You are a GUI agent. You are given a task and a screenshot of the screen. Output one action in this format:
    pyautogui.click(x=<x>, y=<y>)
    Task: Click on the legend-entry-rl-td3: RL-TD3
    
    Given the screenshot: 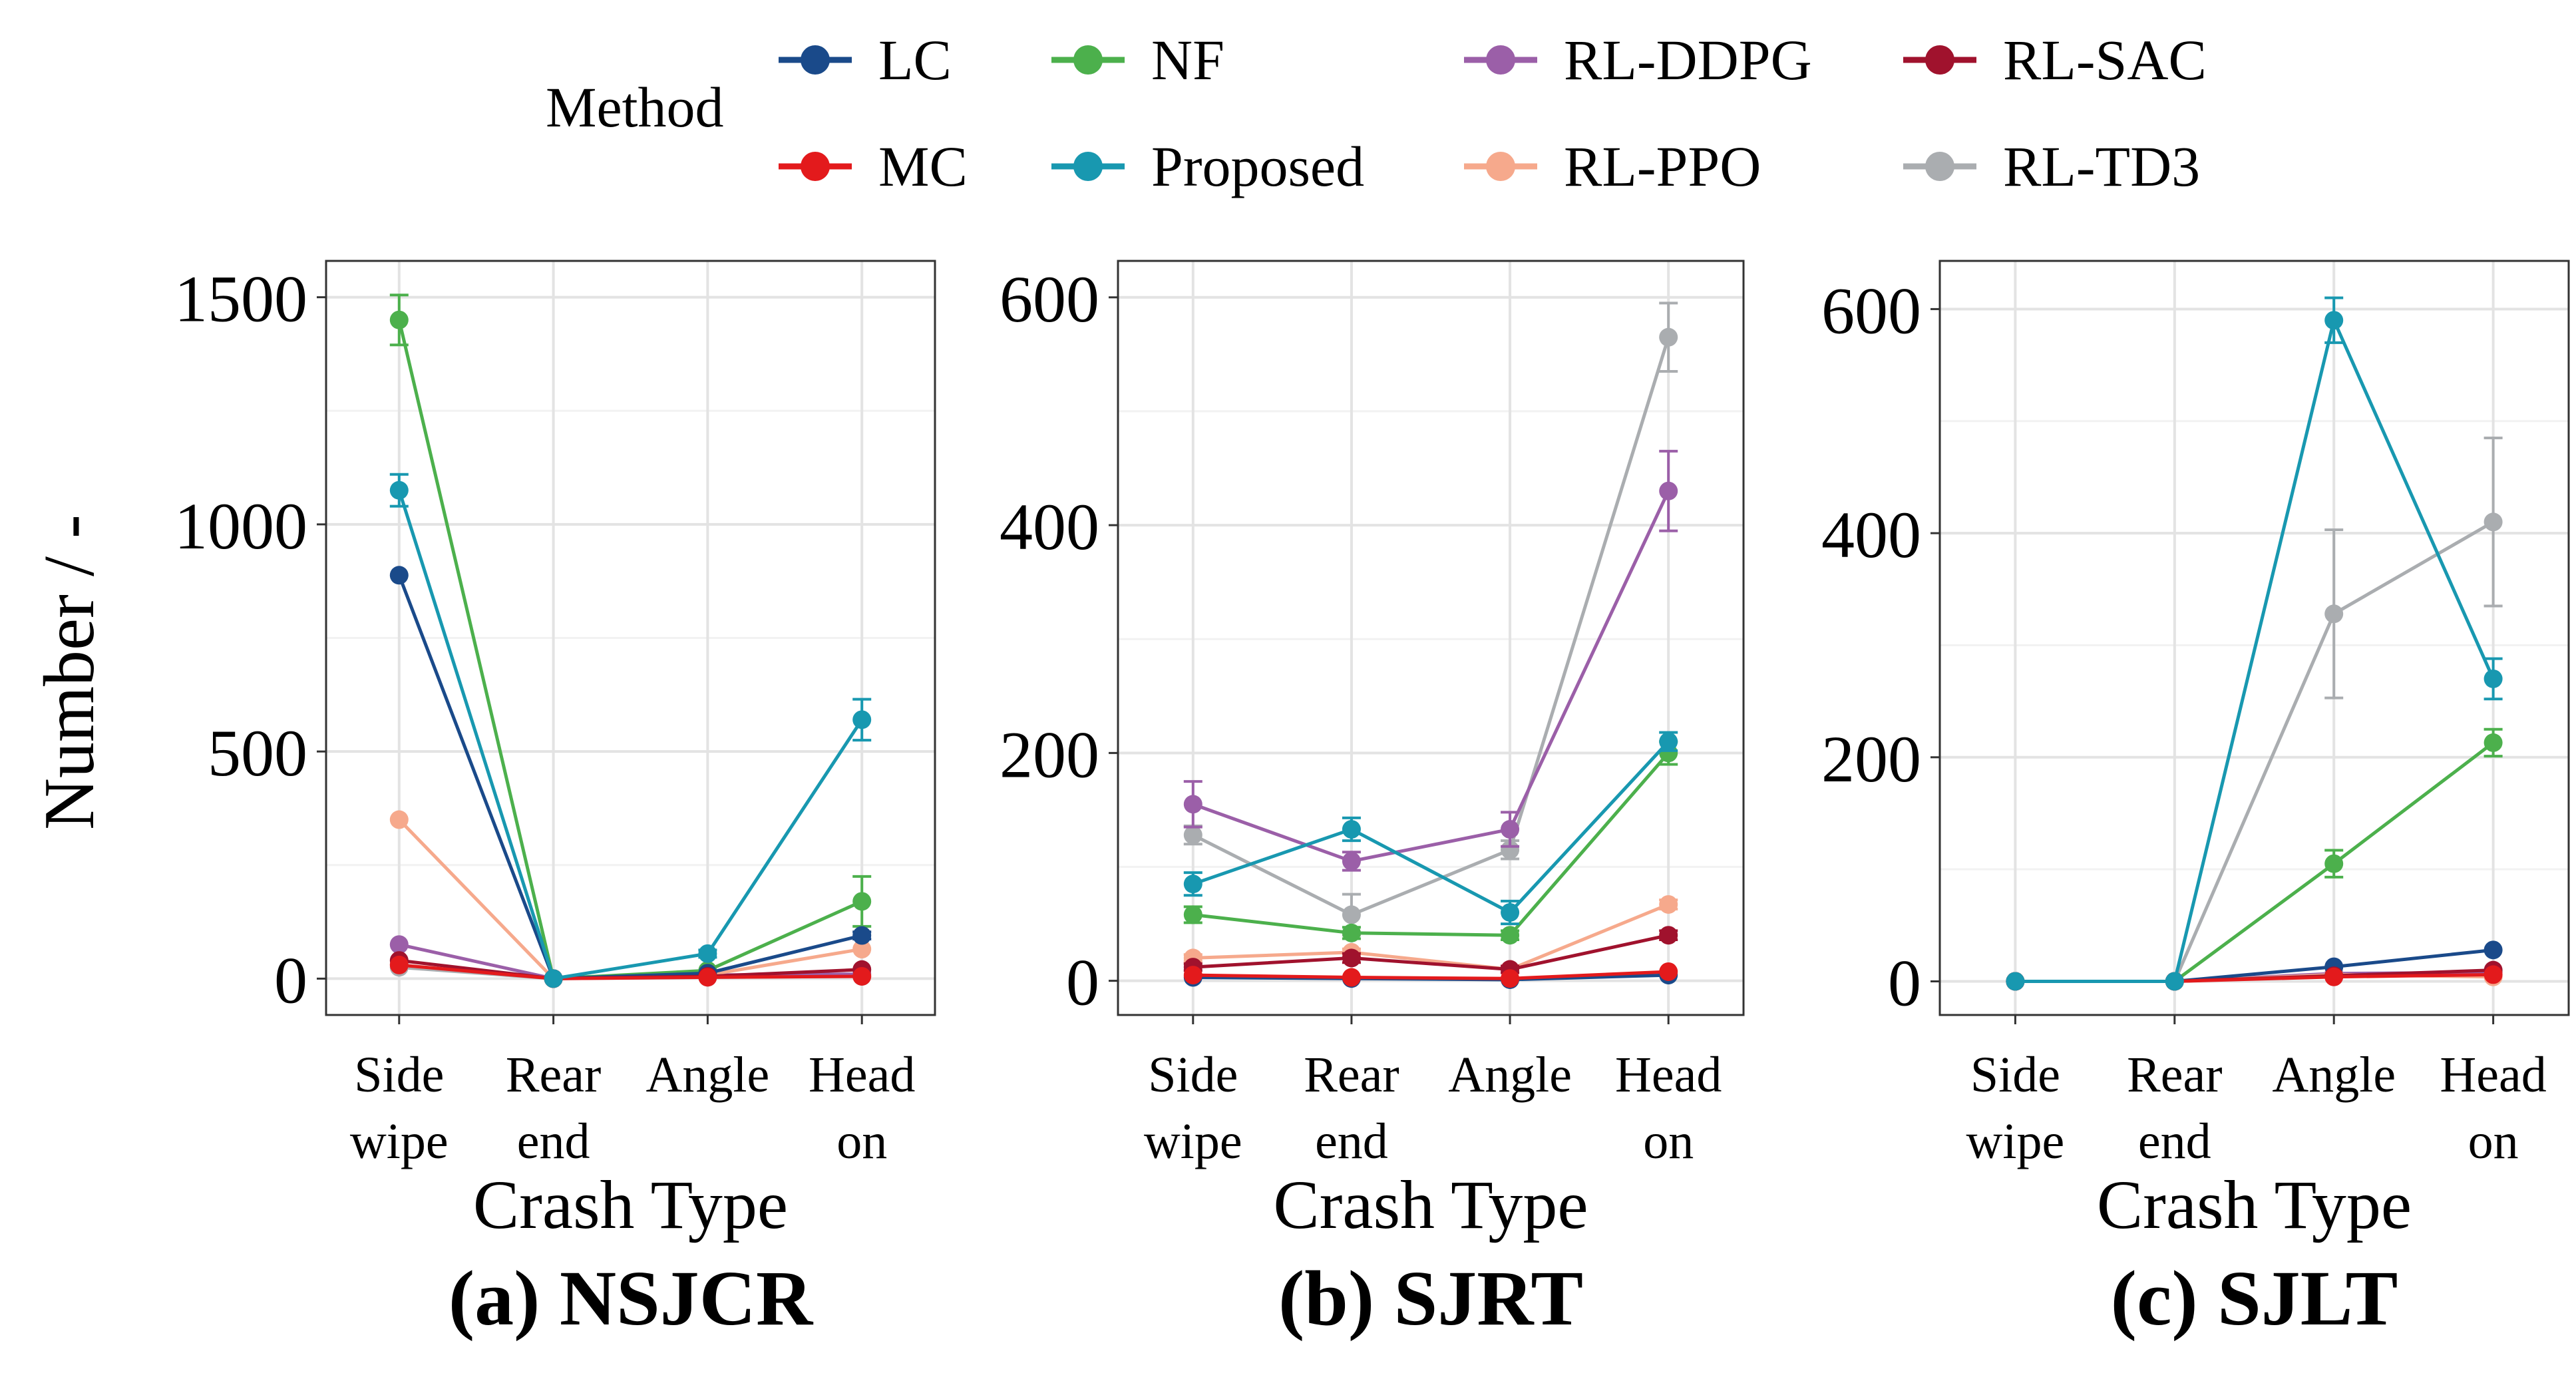 What is the action you would take?
    pyautogui.click(x=2051, y=166)
    